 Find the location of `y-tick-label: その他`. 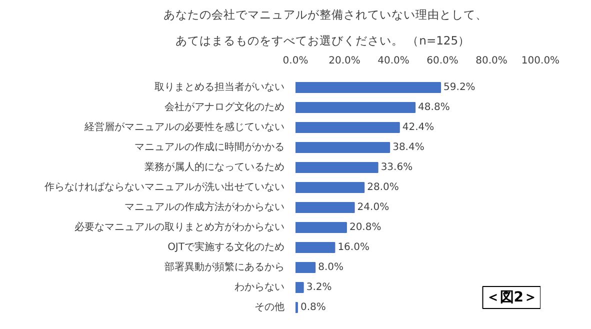

y-tick-label: その他 is located at coordinates (269, 307).